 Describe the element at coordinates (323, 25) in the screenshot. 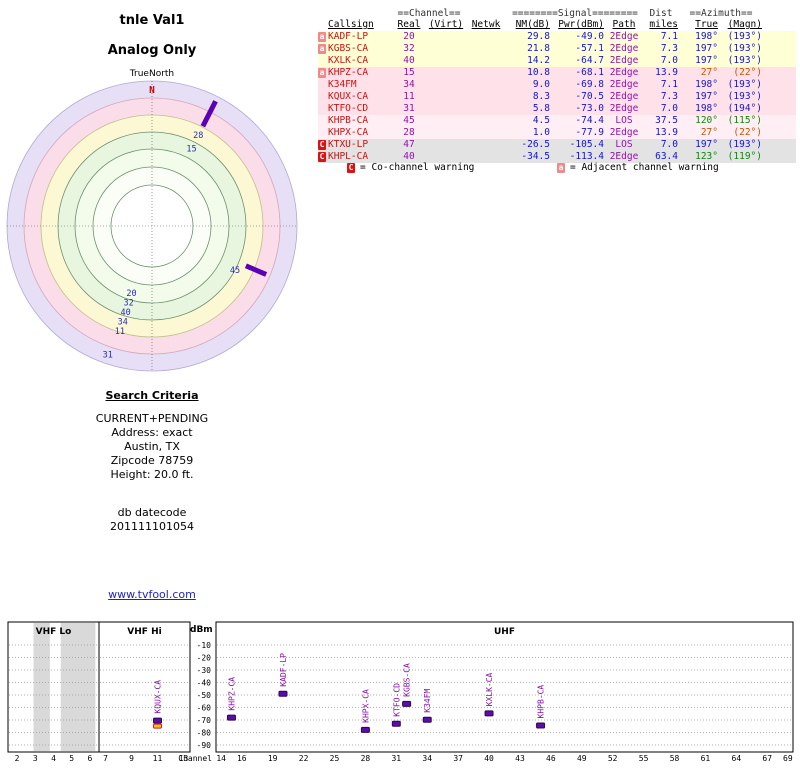

I see `header-badge-spacer` at that location.